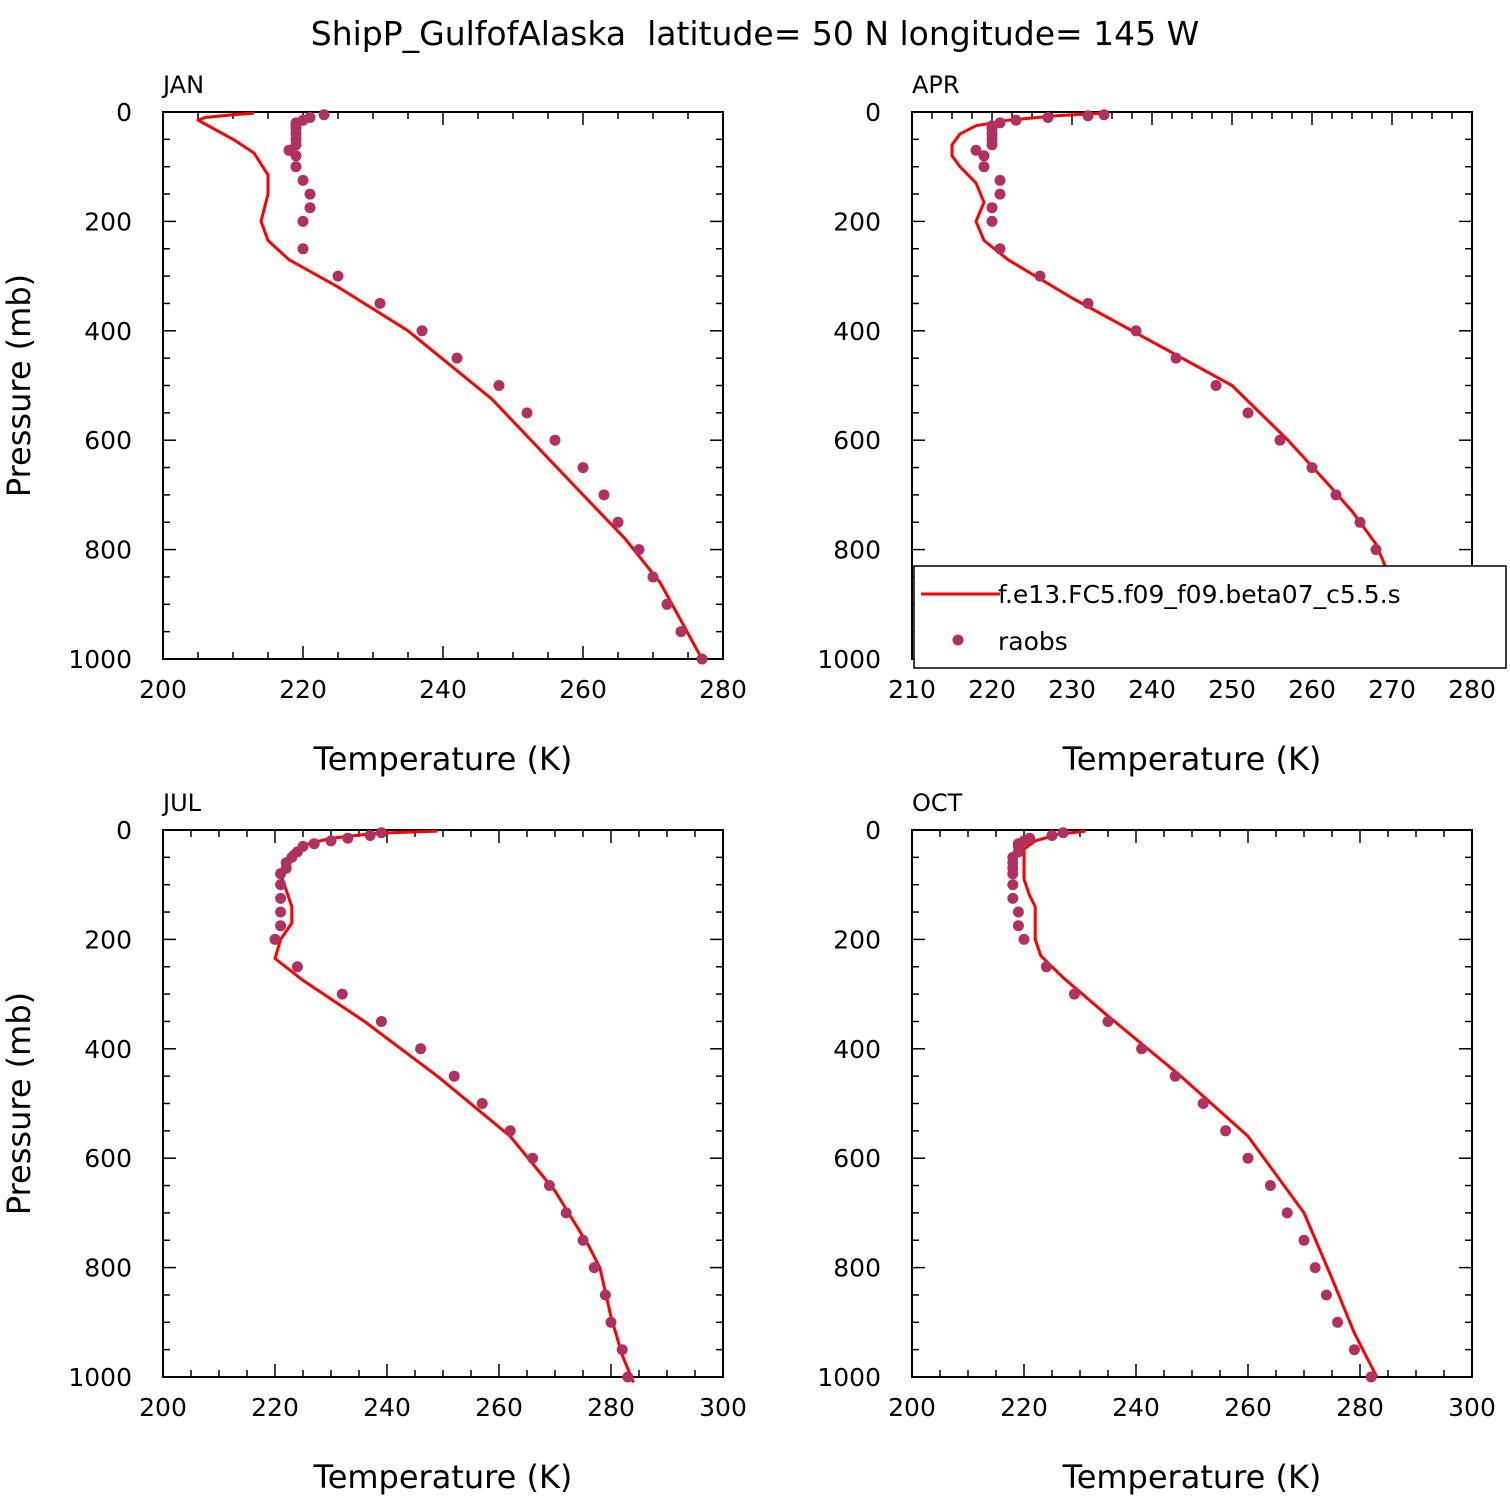 The image size is (1510, 1510). Describe the element at coordinates (108, 221) in the screenshot. I see `y-tick-label: 200` at that location.